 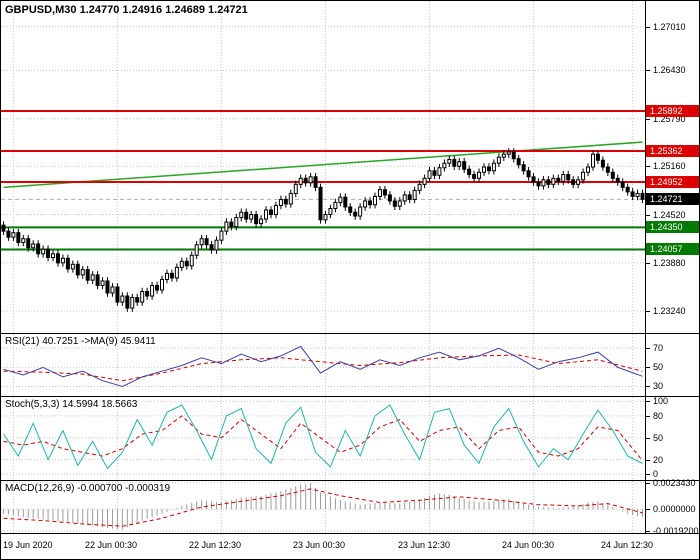 What do you see at coordinates (669, 27) in the screenshot?
I see `axis-label: 1.27010` at bounding box center [669, 27].